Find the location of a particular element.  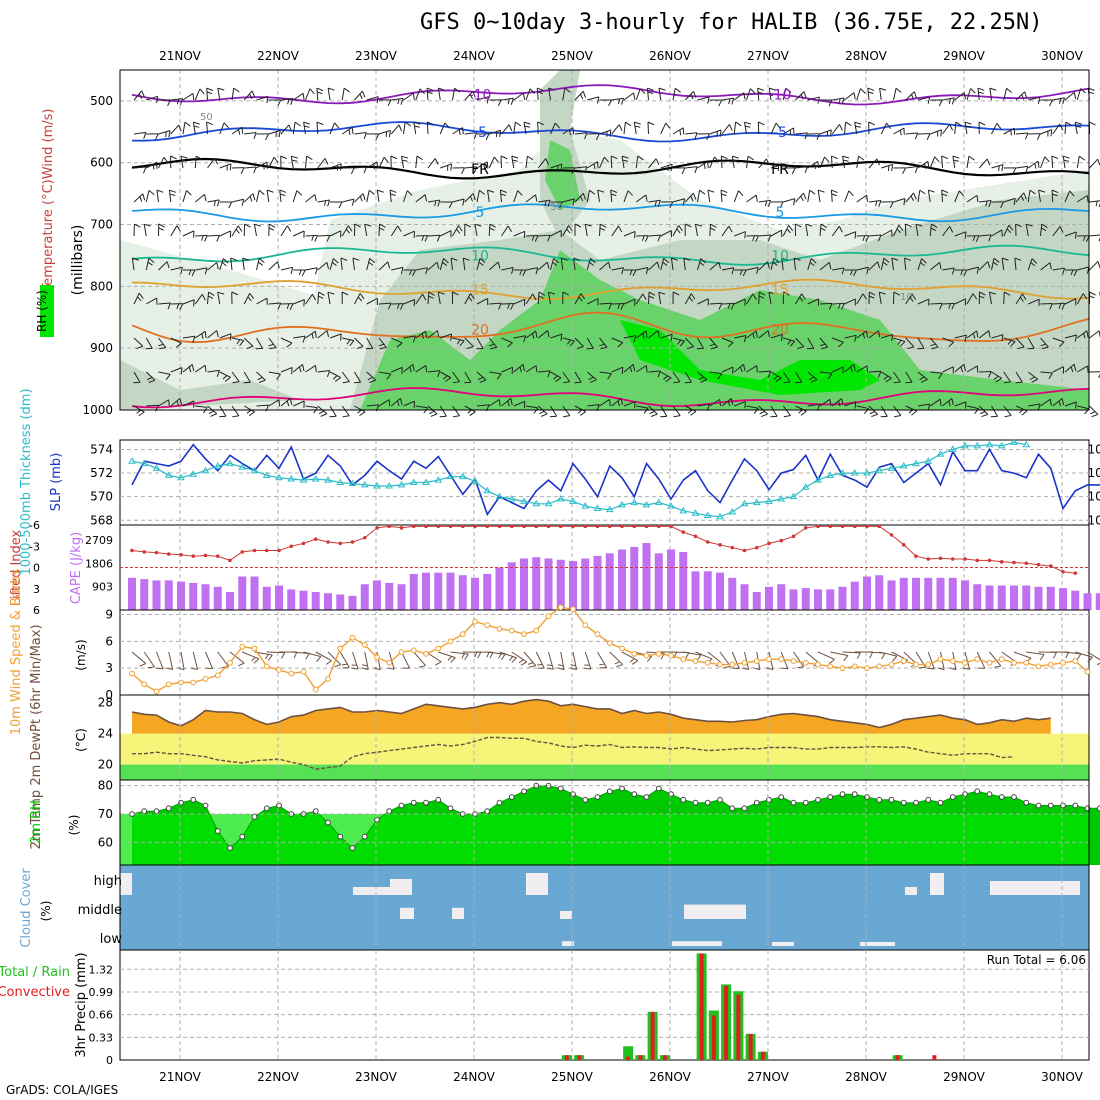

temp-unit: (°C) is located at coordinates (81, 740).